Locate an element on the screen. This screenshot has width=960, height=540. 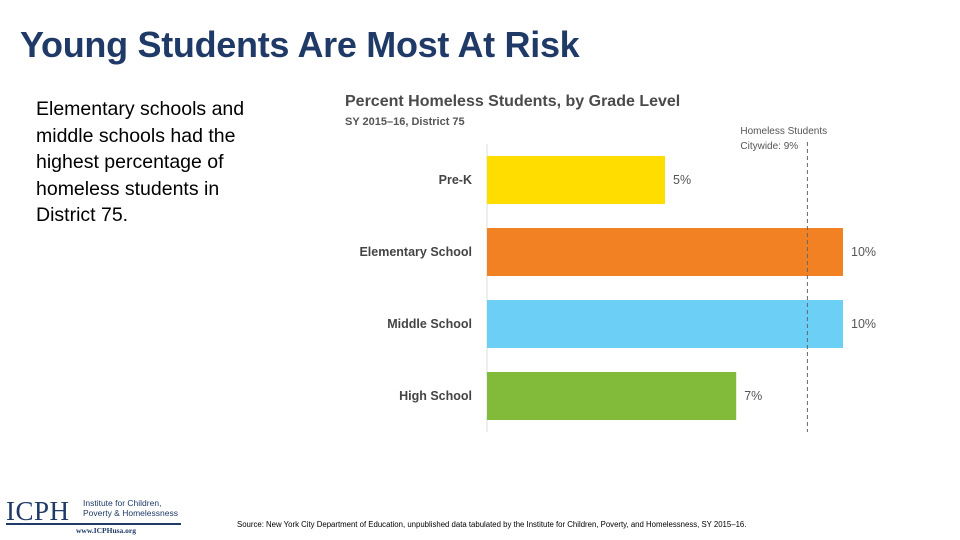
category-label: Middle School is located at coordinates (429, 324).